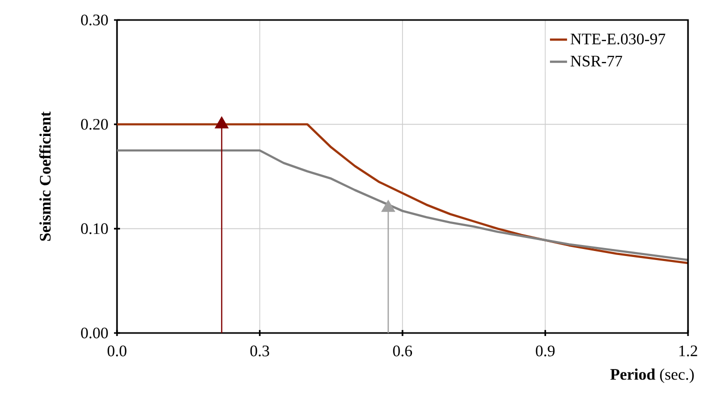 The width and height of the screenshot is (706, 415). Describe the element at coordinates (94, 20) in the screenshot. I see `y-tick-label: 0.30` at that location.